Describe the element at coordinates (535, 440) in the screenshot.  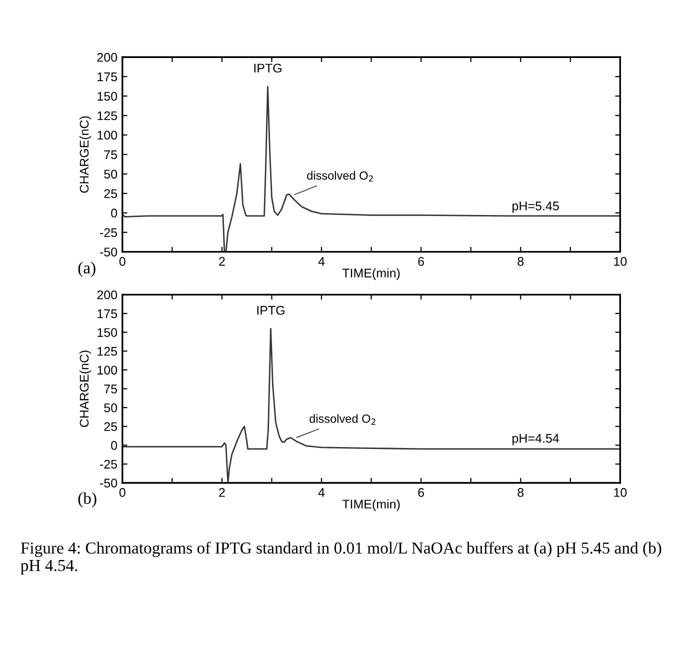
I see `annotation: pH=4.54` at that location.